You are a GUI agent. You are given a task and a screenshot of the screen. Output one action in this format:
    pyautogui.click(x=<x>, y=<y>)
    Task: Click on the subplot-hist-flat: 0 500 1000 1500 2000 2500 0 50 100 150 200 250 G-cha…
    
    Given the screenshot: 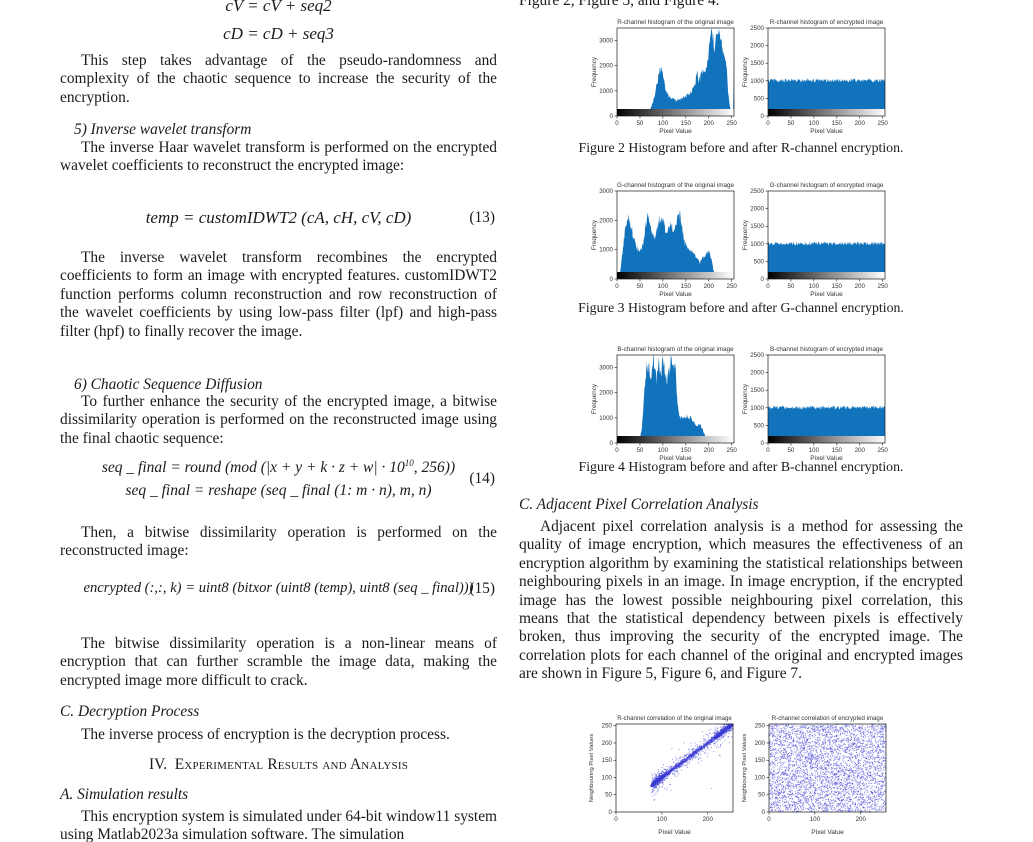 What is the action you would take?
    pyautogui.click(x=815, y=240)
    